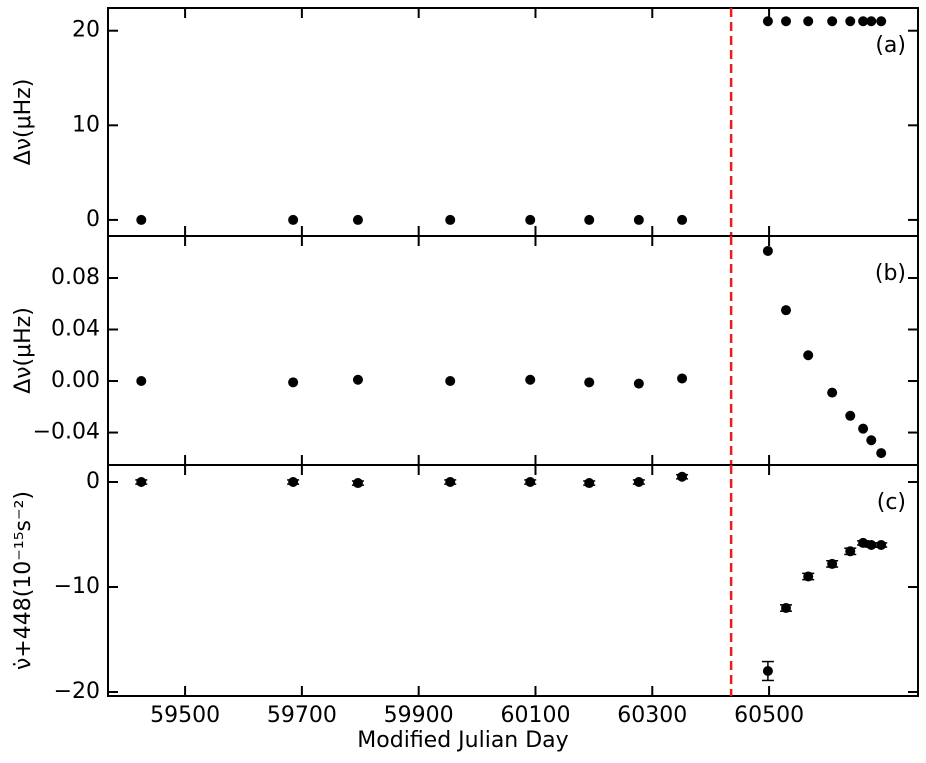 This screenshot has height=763, width=926. Describe the element at coordinates (890, 273) in the screenshot. I see `panel-label: (b)` at that location.